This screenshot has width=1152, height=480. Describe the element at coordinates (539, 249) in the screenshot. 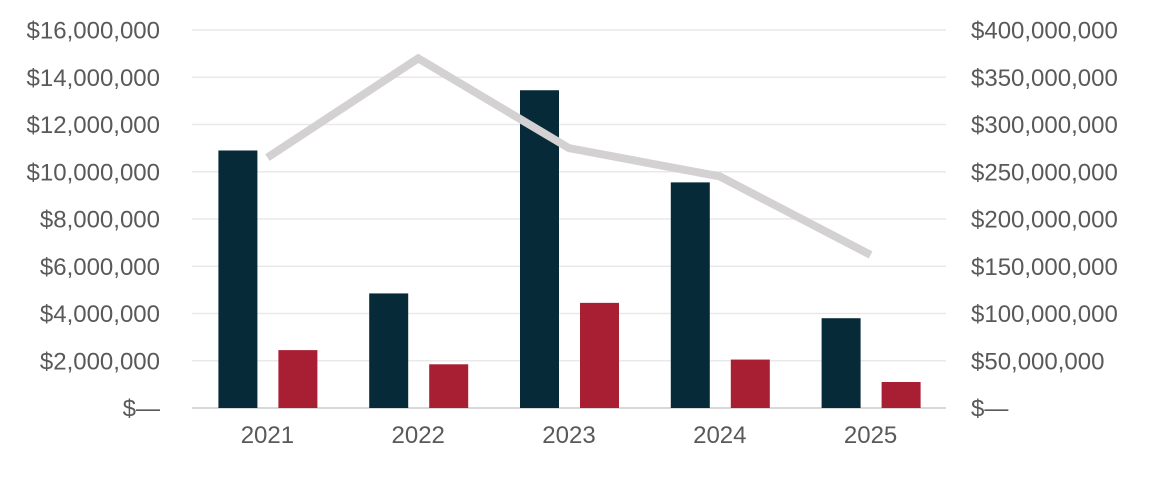

I see `bar-2023-dark-navy-bars` at that location.